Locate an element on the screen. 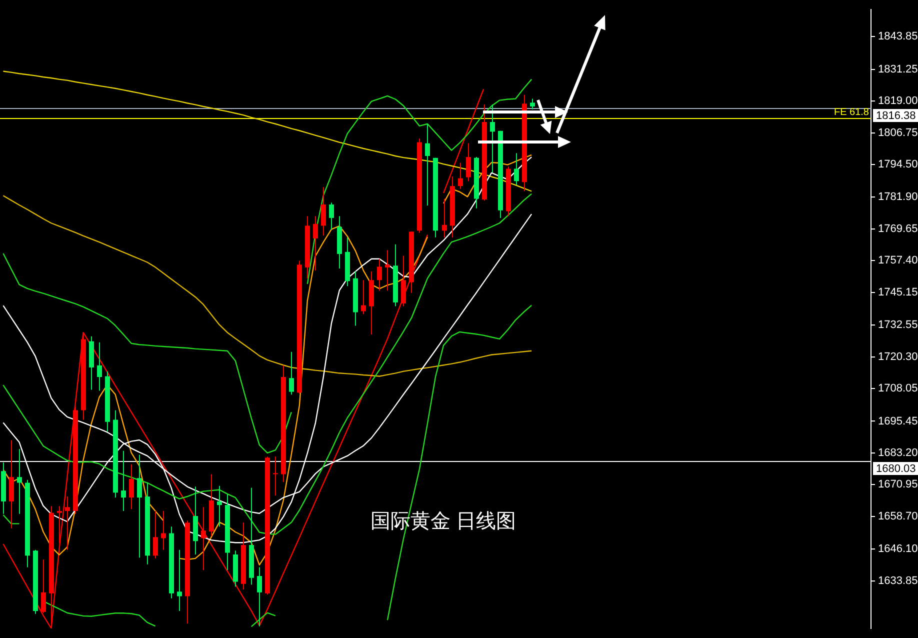  y-tick-label: 1757.40 is located at coordinates (898, 260).